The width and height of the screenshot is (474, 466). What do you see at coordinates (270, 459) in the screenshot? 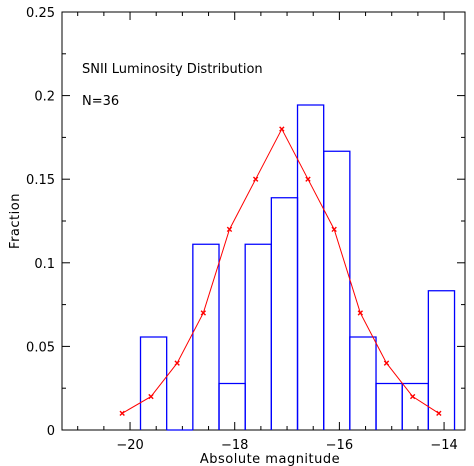
I see `x-axis-title: Absolute magnitude` at bounding box center [270, 459].